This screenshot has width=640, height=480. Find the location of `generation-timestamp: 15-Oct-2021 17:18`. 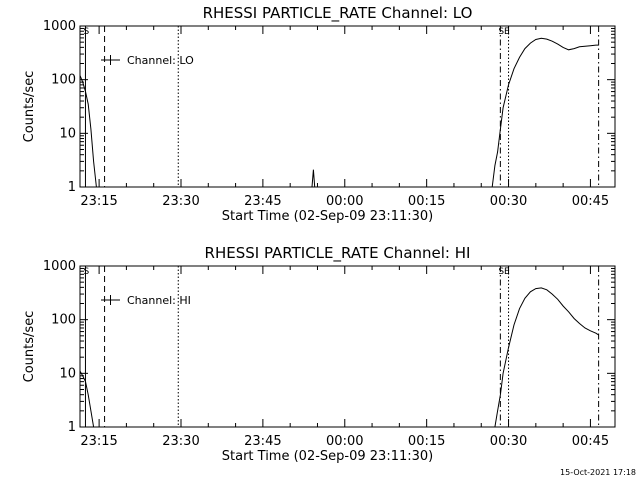

generation-timestamp: 15-Oct-2021 17:18 is located at coordinates (598, 472).